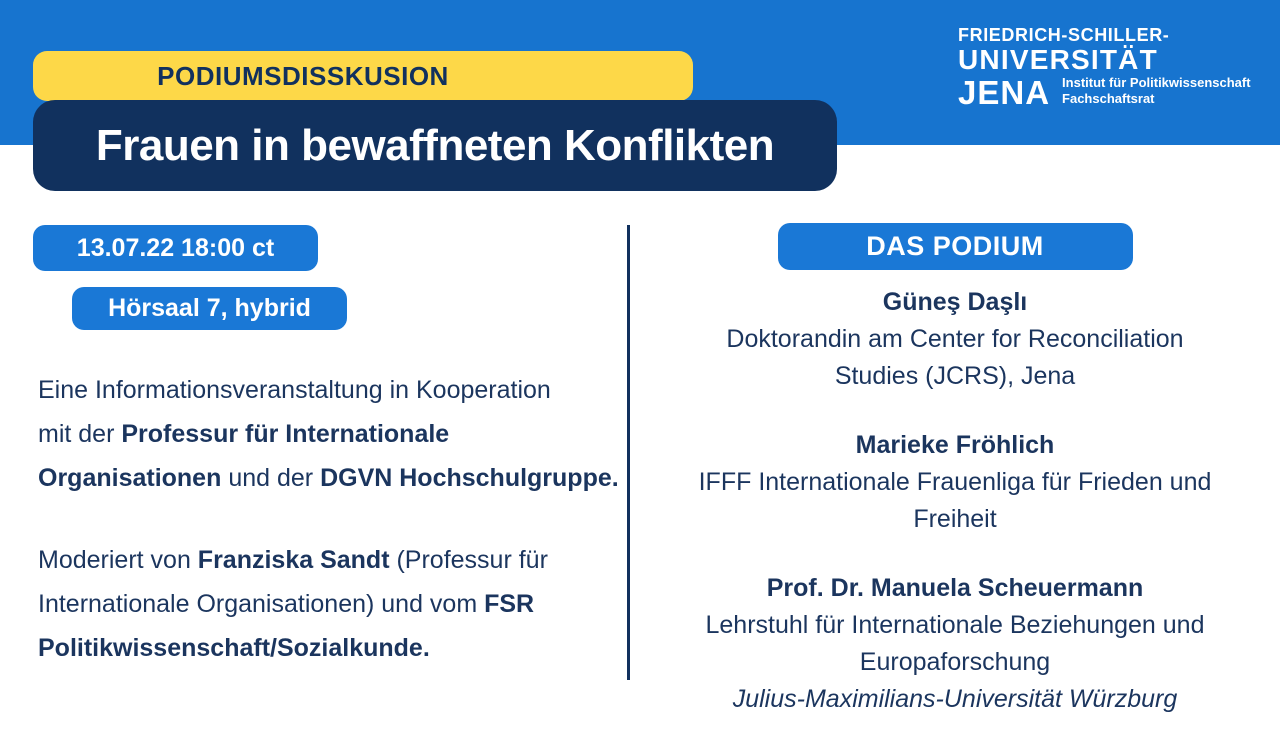 The width and height of the screenshot is (1280, 750). What do you see at coordinates (955, 376) in the screenshot?
I see `speaker-affiliation-line: Studies (JCRS), Jena` at bounding box center [955, 376].